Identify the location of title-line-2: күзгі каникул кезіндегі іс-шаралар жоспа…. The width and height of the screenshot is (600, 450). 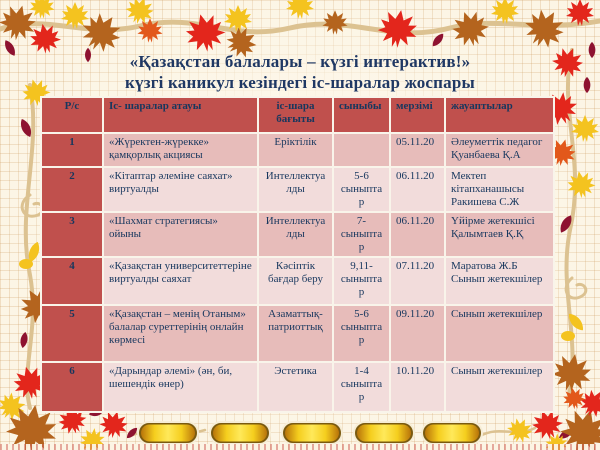
(300, 82).